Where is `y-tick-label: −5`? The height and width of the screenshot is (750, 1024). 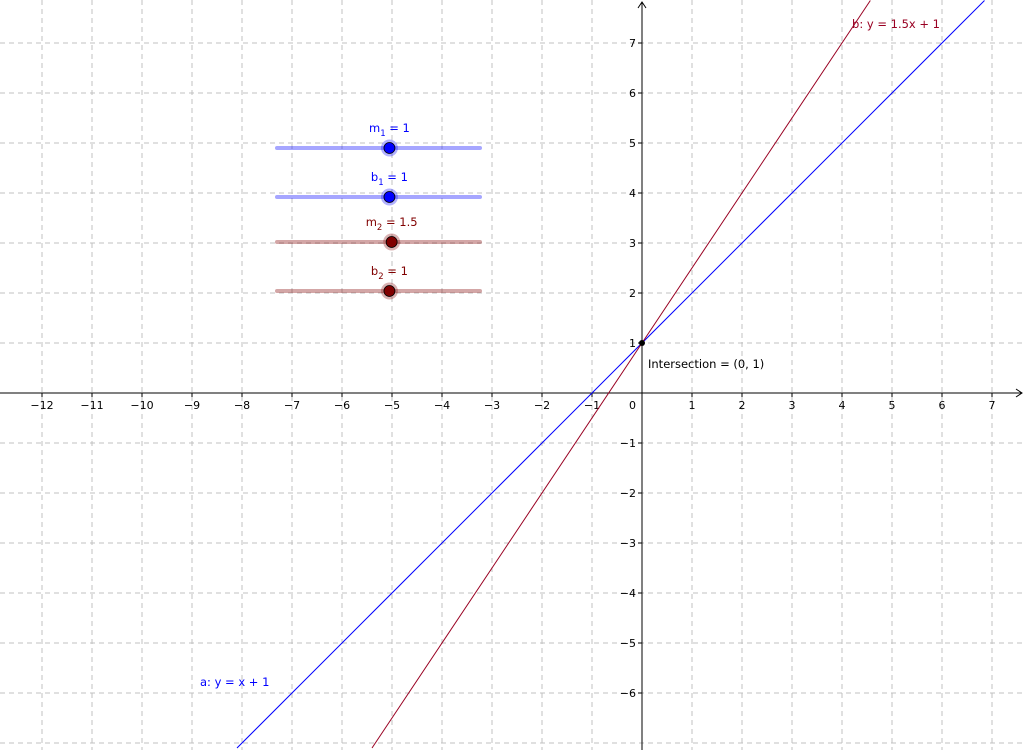
y-tick-label: −5 is located at coordinates (628, 643).